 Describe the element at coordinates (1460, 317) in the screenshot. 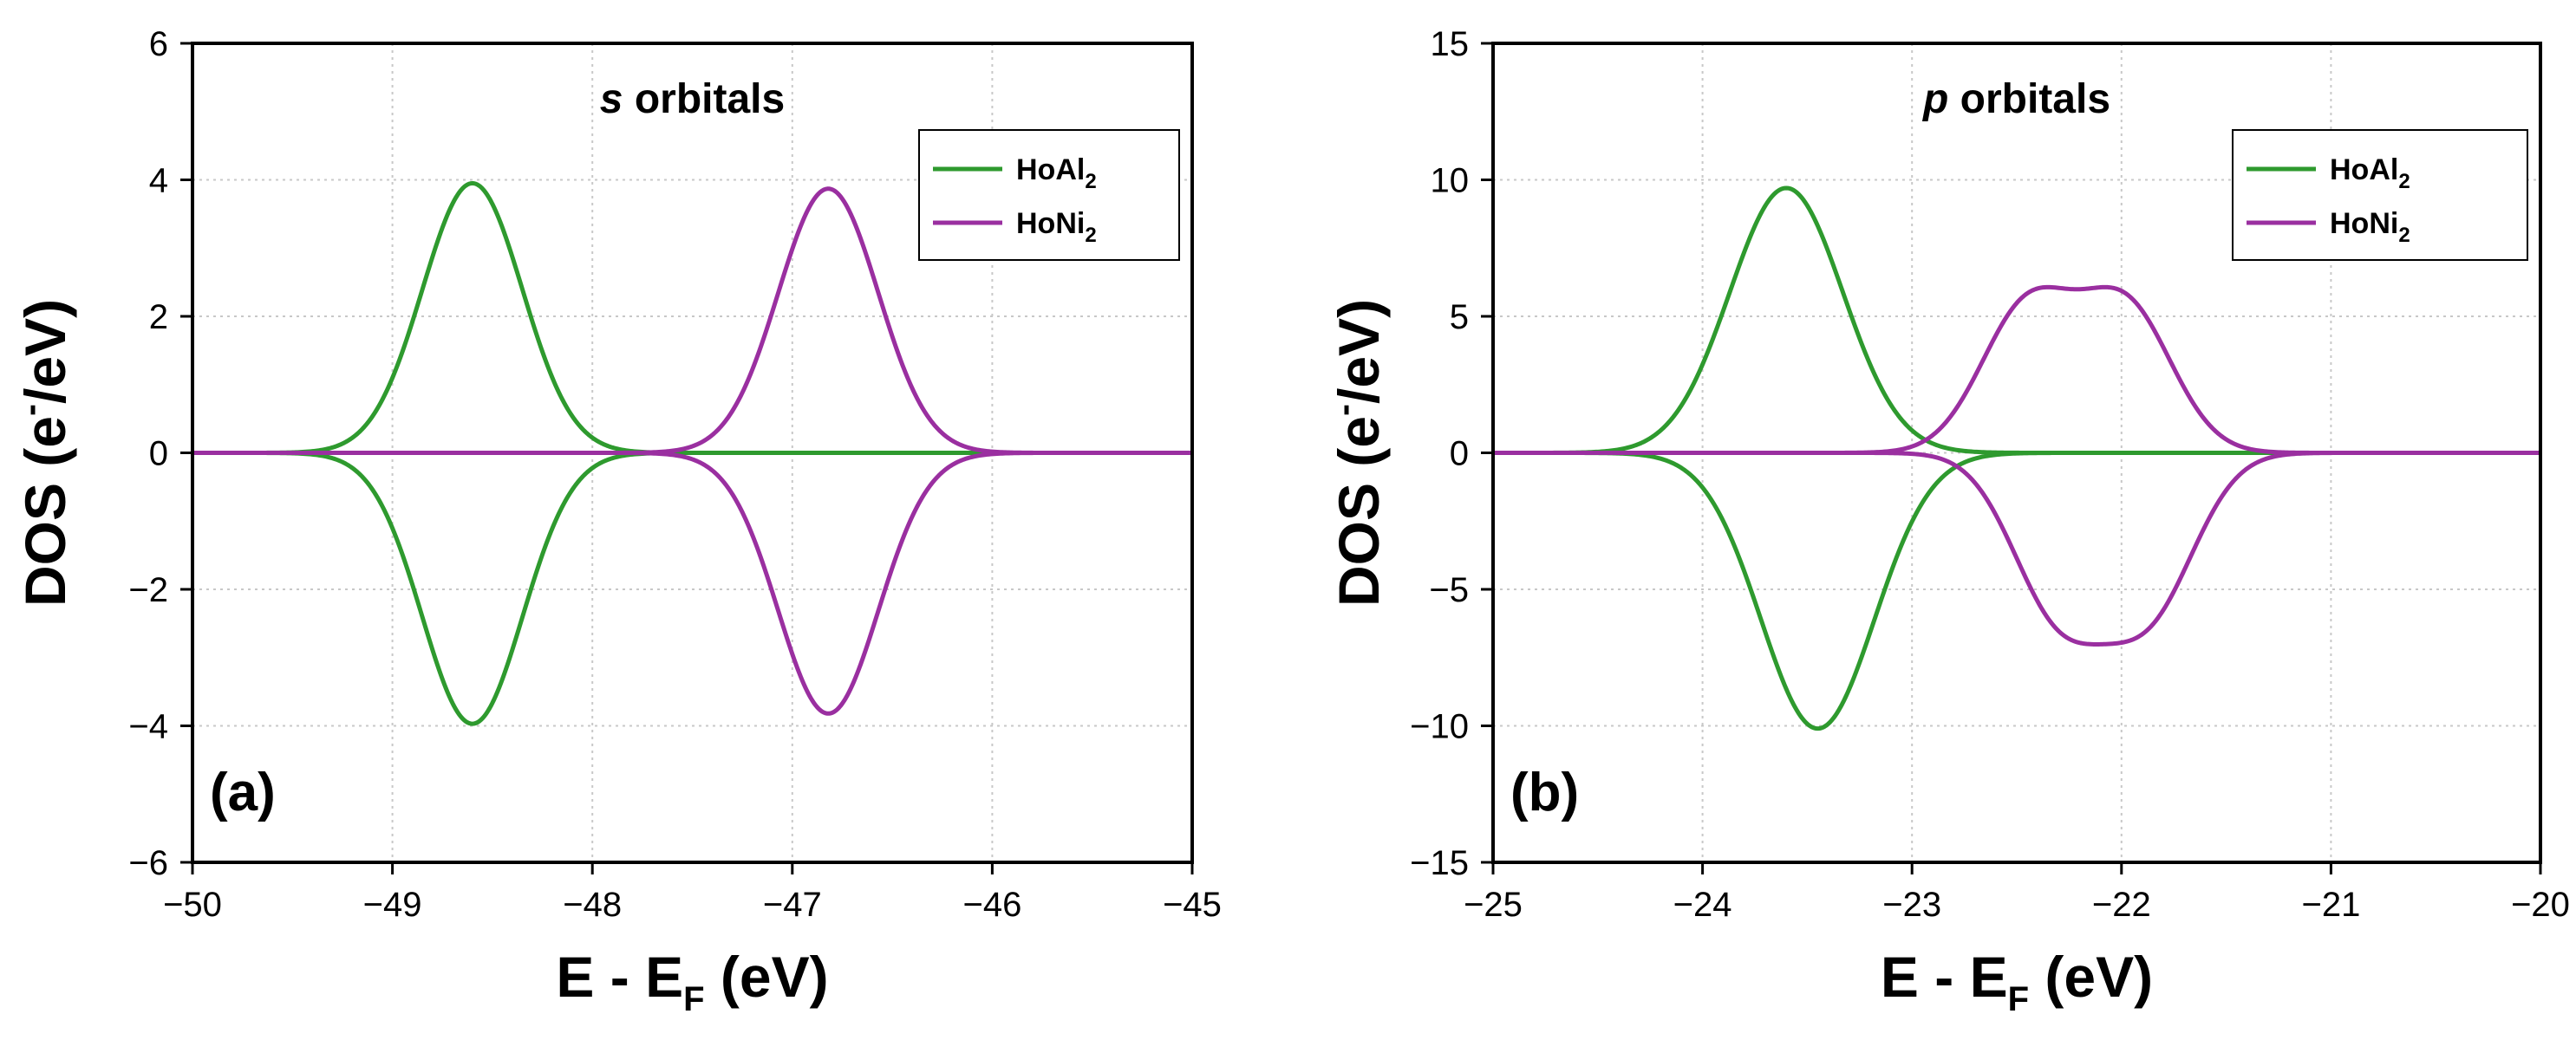

I see `y-tick-label: 5` at that location.